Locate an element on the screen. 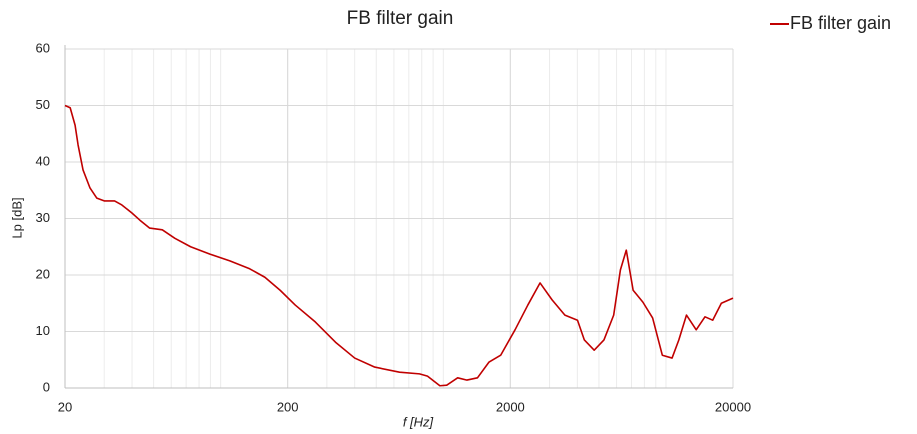 This screenshot has width=917, height=434. y-tick-label: 0 is located at coordinates (46, 386).